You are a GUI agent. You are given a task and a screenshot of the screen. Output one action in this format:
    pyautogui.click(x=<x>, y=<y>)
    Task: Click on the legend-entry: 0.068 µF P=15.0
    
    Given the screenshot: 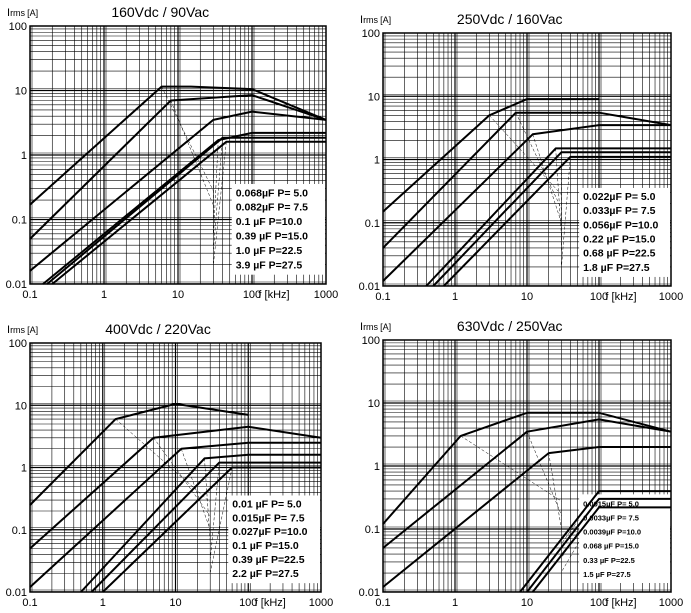 What is the action you would take?
    pyautogui.click(x=611, y=546)
    